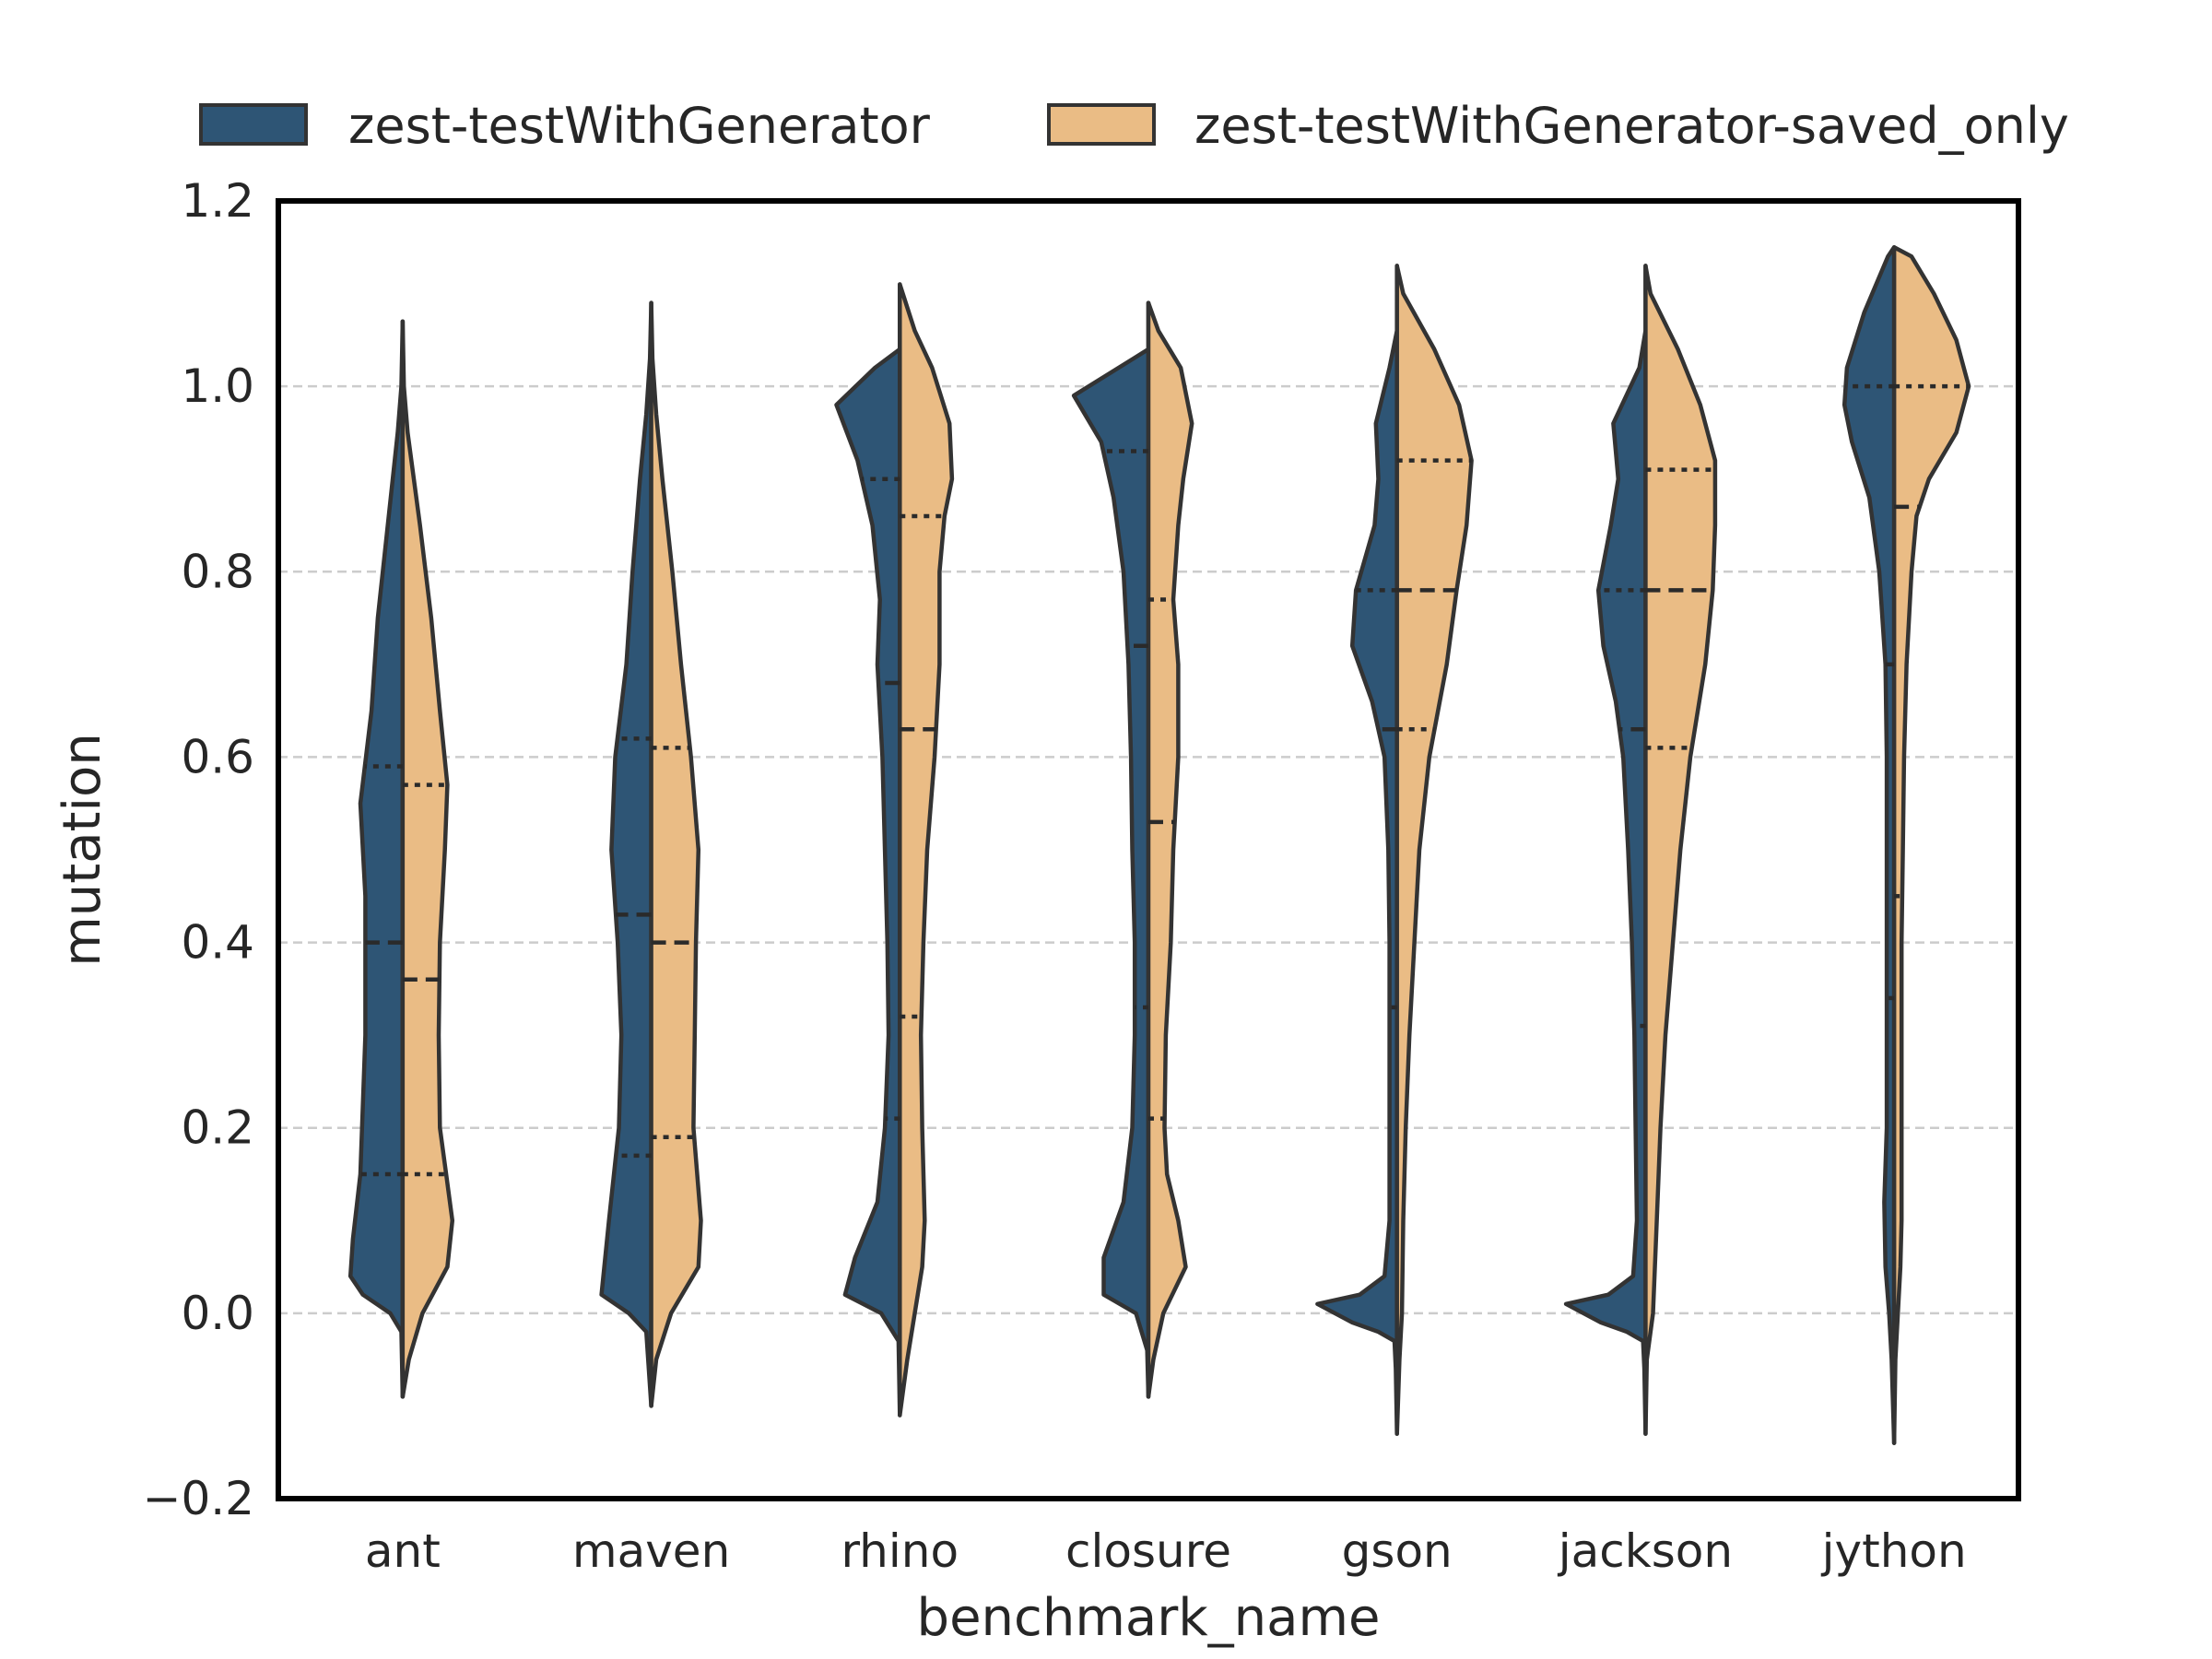  What do you see at coordinates (1631, 126) in the screenshot?
I see `legend-label-series-2: zest-testWithGenerator-saved_only` at bounding box center [1631, 126].